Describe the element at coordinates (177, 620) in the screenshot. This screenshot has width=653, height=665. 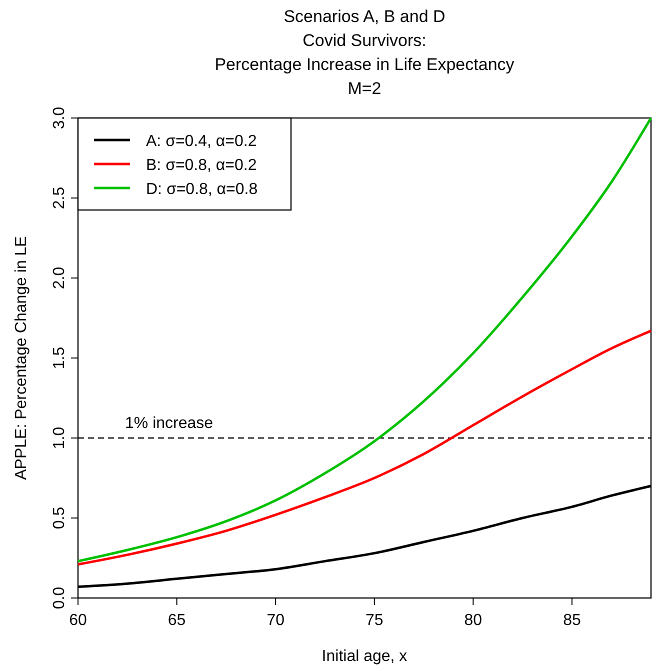
I see `x-tick-label: 65` at that location.